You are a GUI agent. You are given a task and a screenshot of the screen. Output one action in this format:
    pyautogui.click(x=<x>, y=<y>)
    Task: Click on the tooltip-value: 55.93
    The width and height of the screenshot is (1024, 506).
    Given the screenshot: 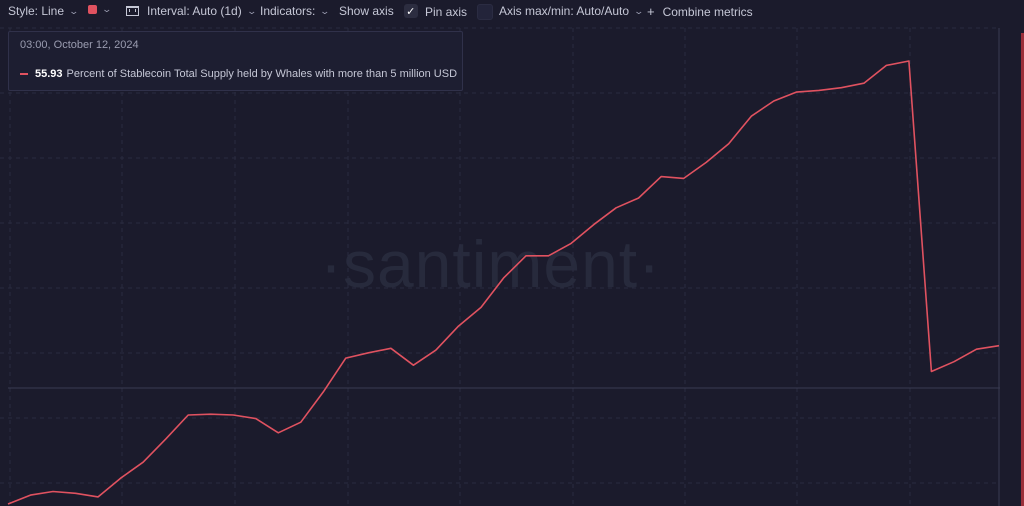 What is the action you would take?
    pyautogui.click(x=49, y=74)
    